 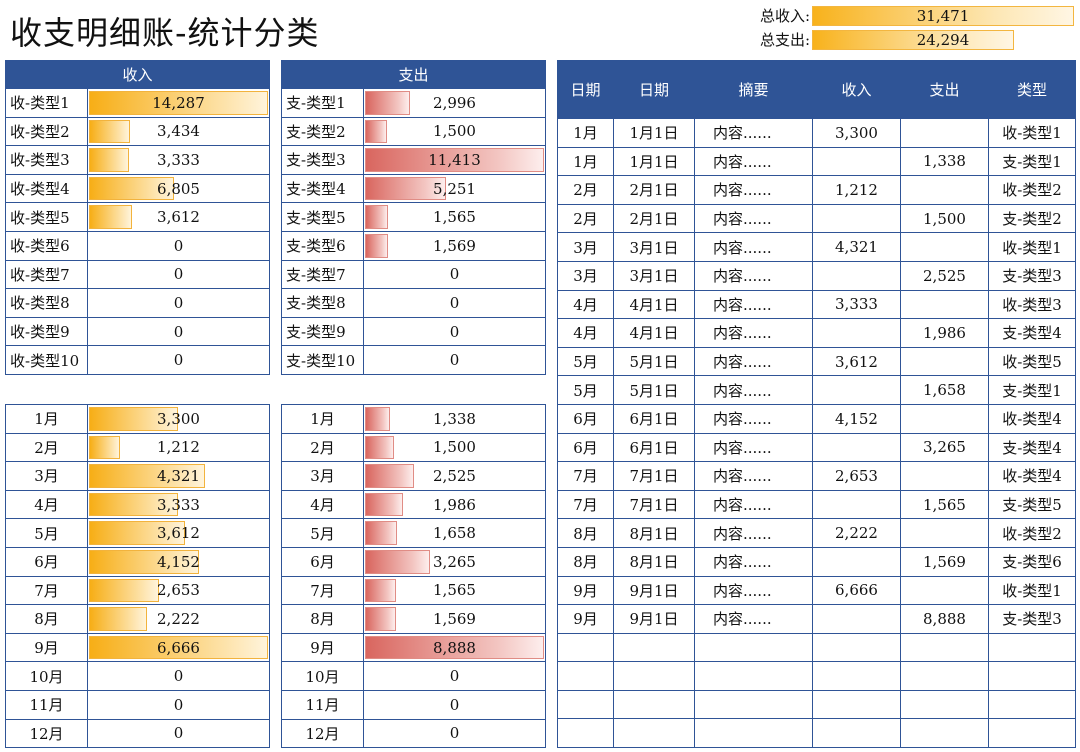 I want to click on income-category-value: 6,805, so click(x=178, y=188).